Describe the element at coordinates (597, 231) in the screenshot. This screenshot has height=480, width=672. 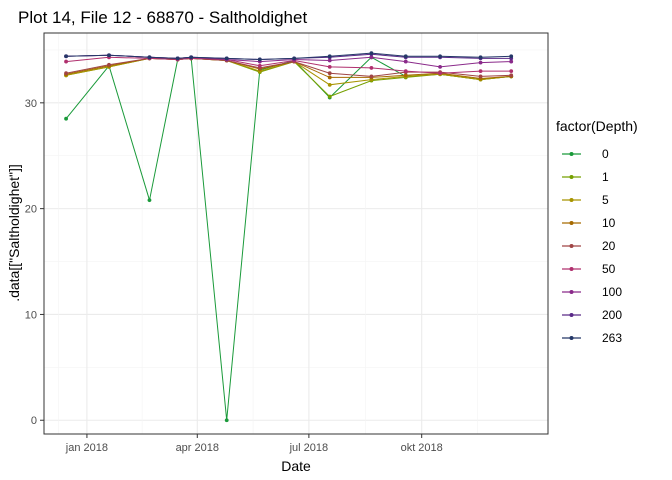
I see `legend: factor(Depth) 0 1 5 10 20 50 100 200 263` at that location.